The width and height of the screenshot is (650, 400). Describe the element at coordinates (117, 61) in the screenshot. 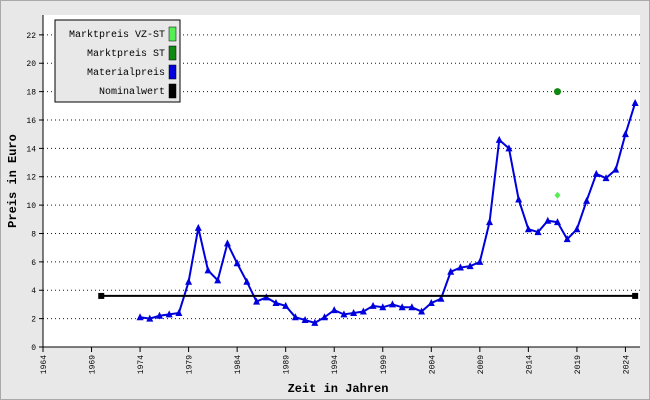

I see `legend-box` at that location.